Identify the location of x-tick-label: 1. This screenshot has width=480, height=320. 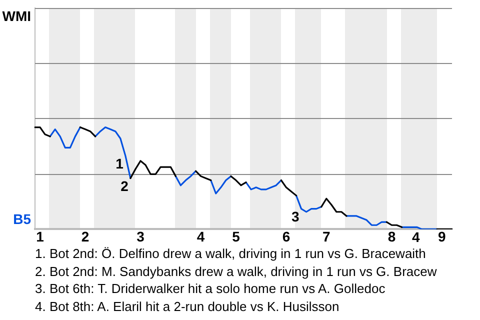
(40, 236).